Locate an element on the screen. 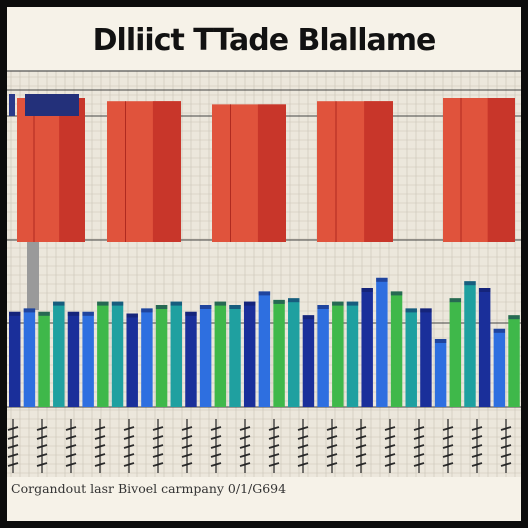 This screenshot has width=528, height=528. grey-hanging-bar is located at coordinates (33, 276).